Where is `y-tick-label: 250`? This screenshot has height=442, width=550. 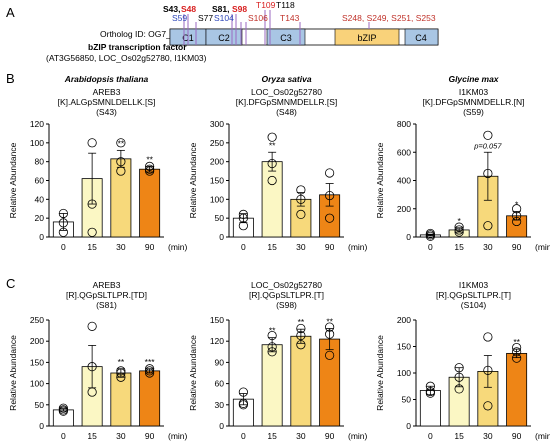 y-tick-label: 250 is located at coordinates (217, 143).